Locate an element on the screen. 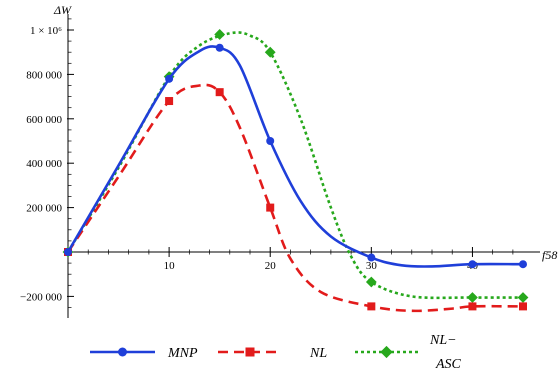  legend-marker-nl-asc is located at coordinates (386, 352).